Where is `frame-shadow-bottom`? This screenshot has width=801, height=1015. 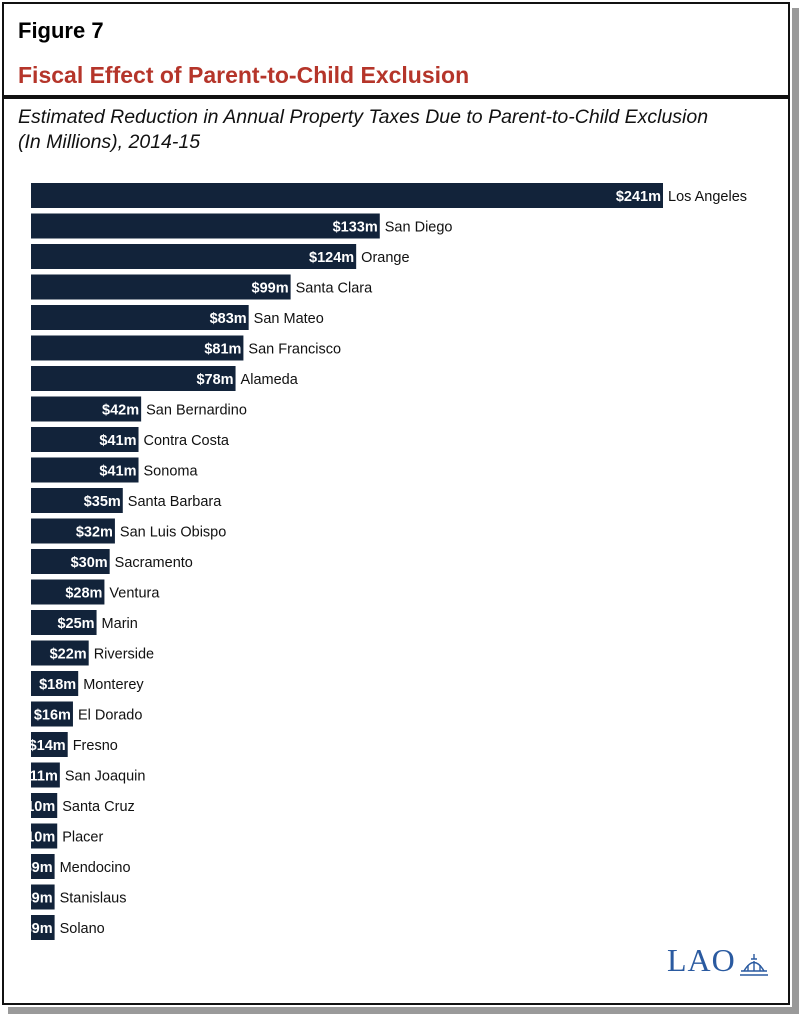 frame-shadow-bottom is located at coordinates (403, 1010).